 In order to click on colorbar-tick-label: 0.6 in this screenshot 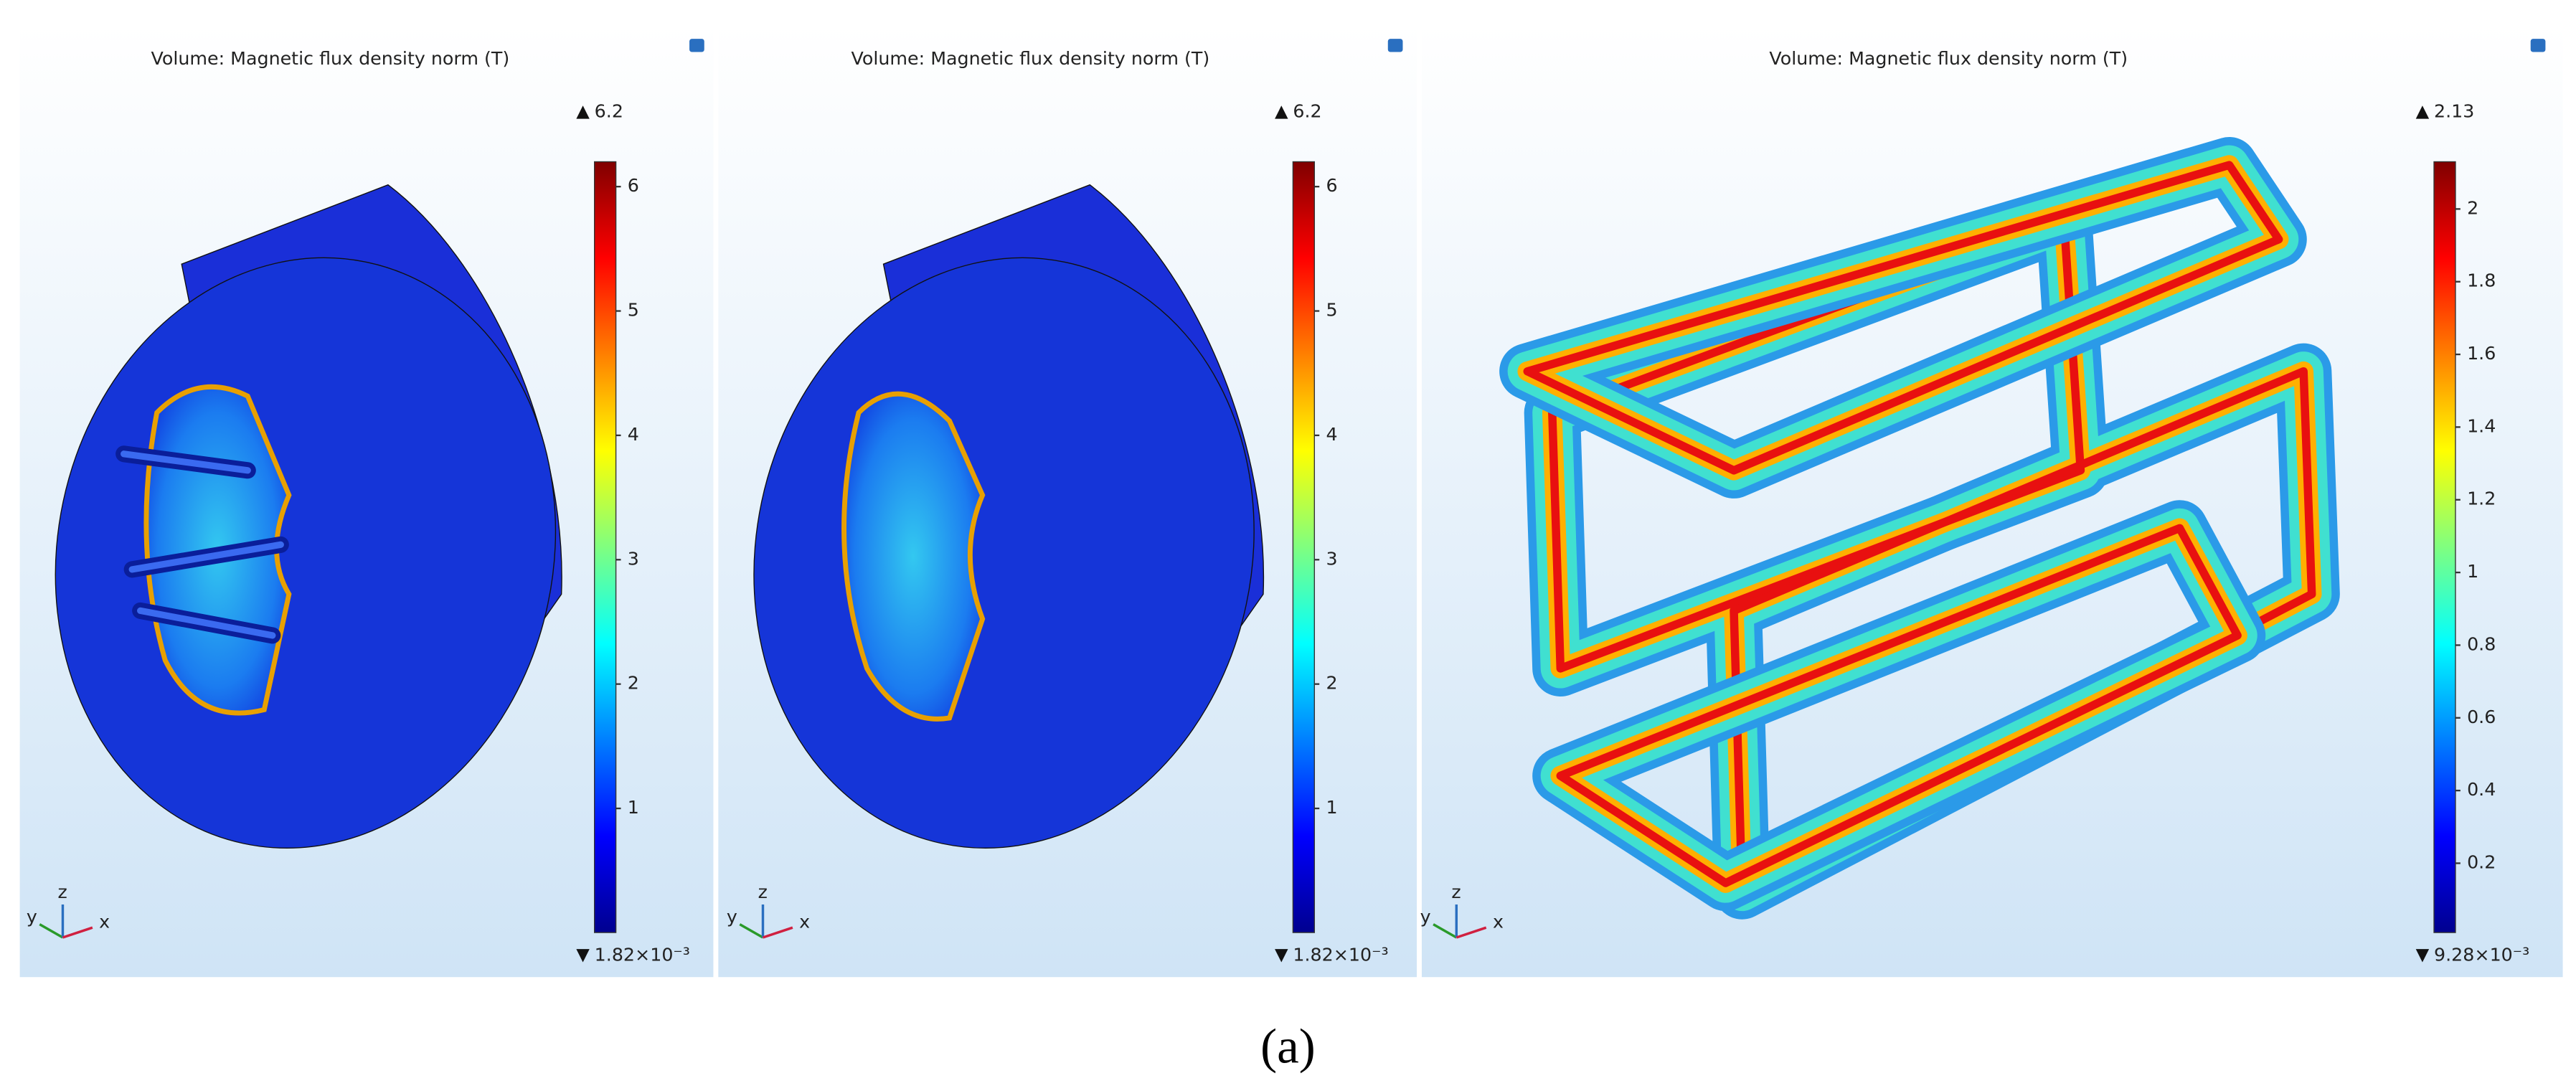, I will do `click(2481, 717)`.